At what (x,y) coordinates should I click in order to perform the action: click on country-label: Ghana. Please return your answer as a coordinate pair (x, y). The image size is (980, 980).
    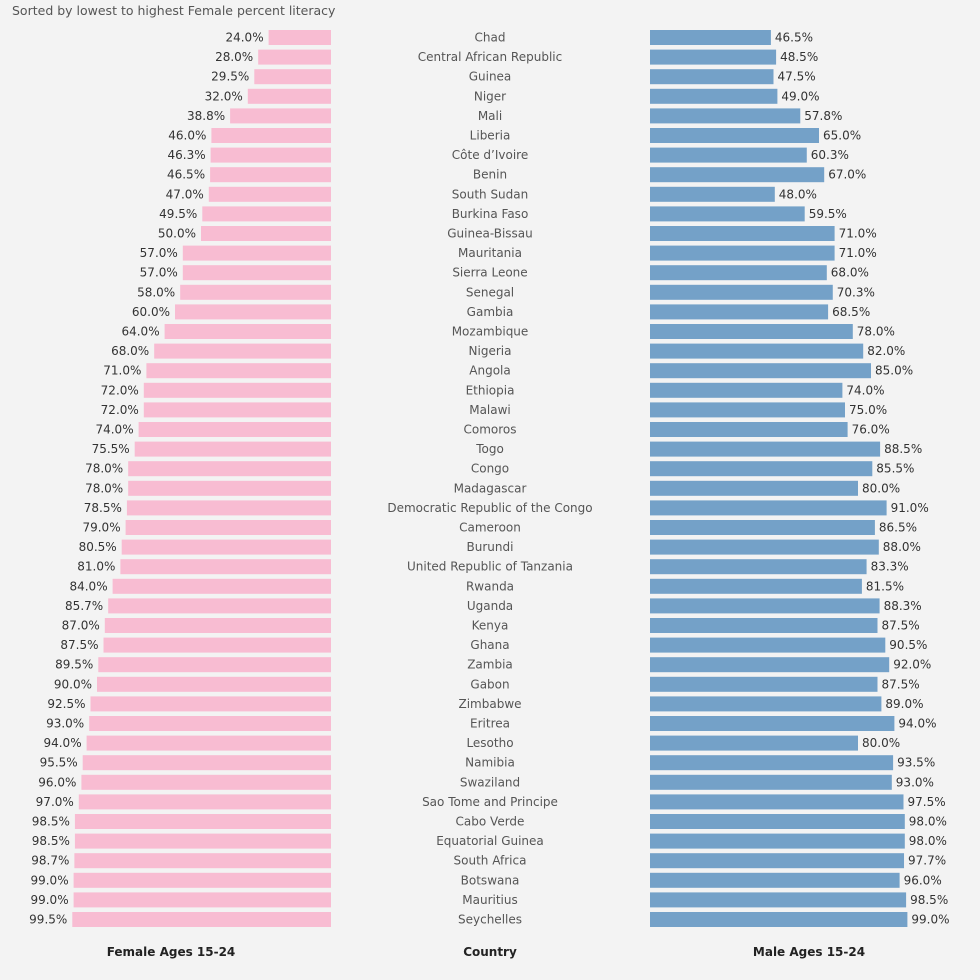
    Looking at the image, I should click on (489, 645).